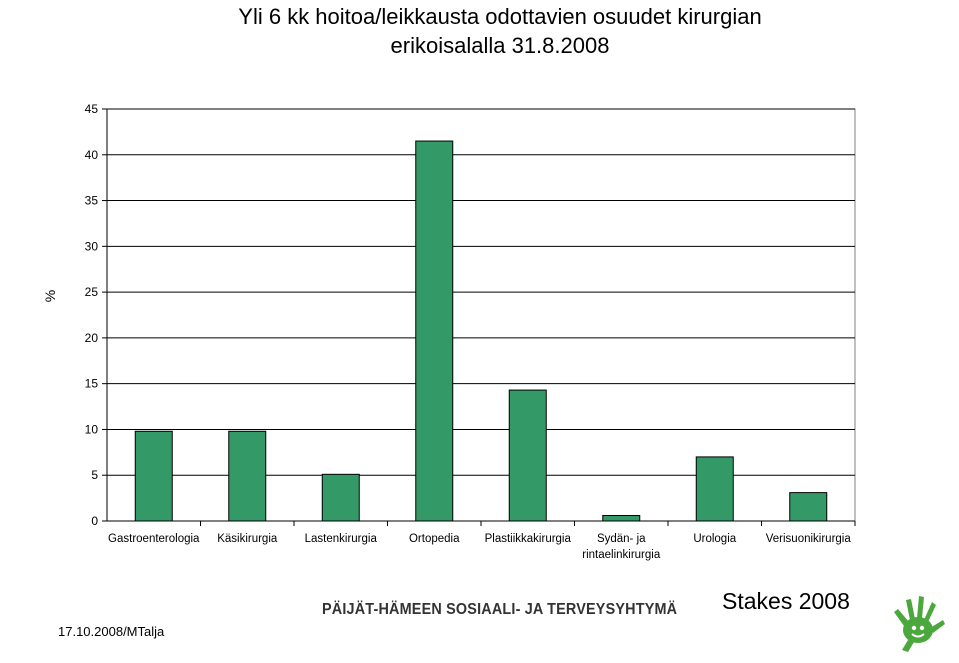  I want to click on chart-title-line2: erikoisalalla 31.8.2008, so click(500, 45).